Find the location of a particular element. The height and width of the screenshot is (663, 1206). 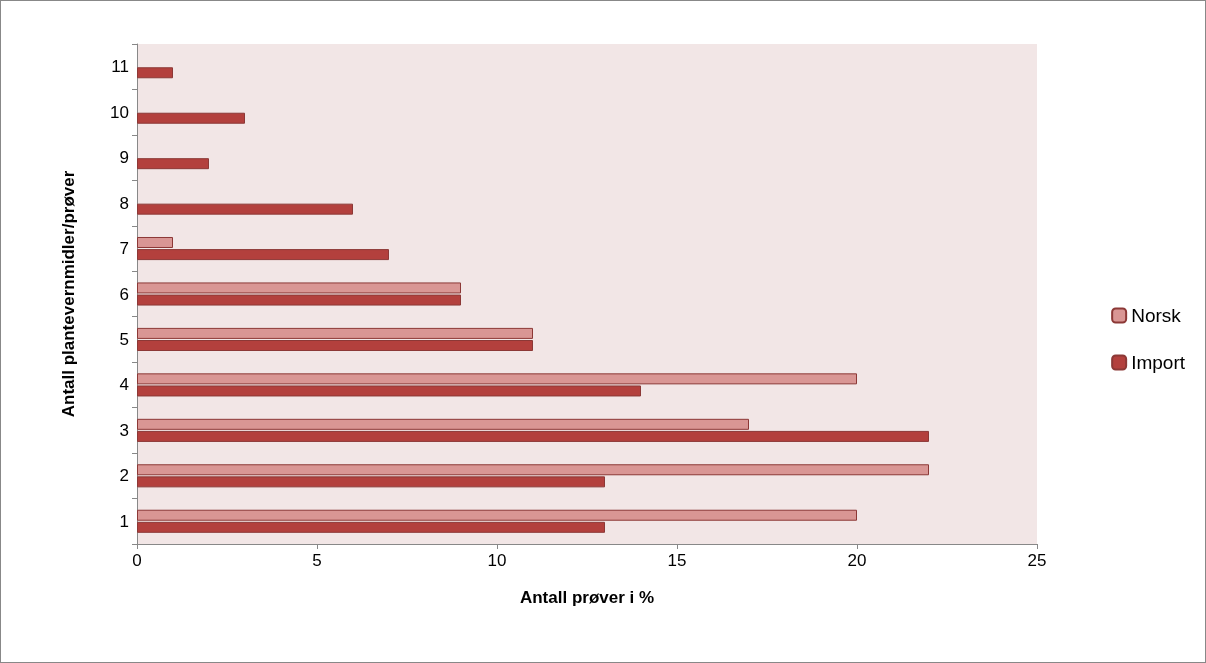

x-tick-label: 0 is located at coordinates (137, 560).